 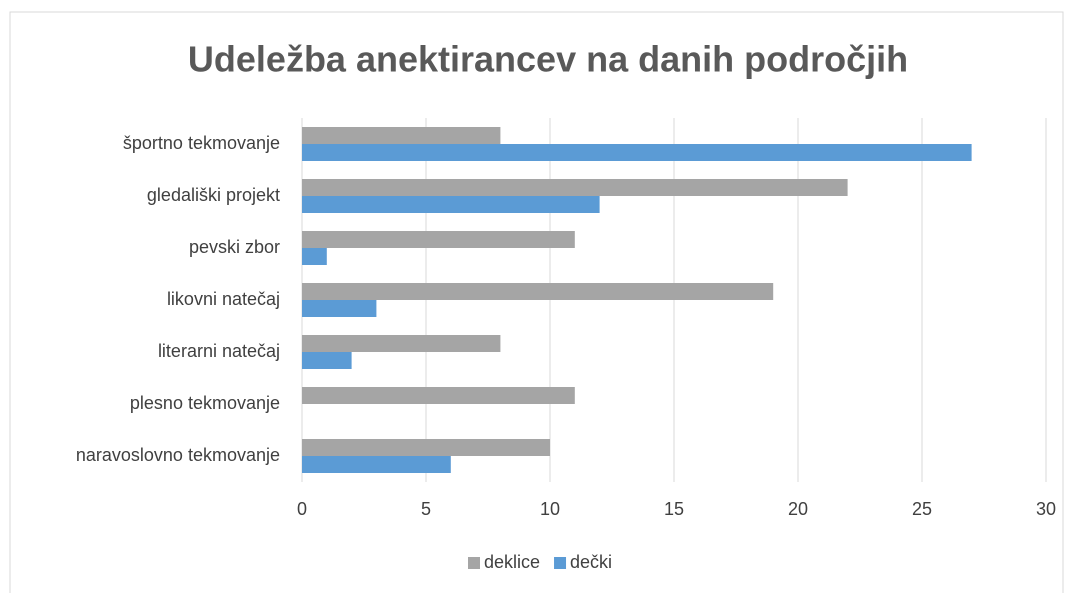 What do you see at coordinates (234, 247) in the screenshot?
I see `y-tick-label: pevski zbor` at bounding box center [234, 247].